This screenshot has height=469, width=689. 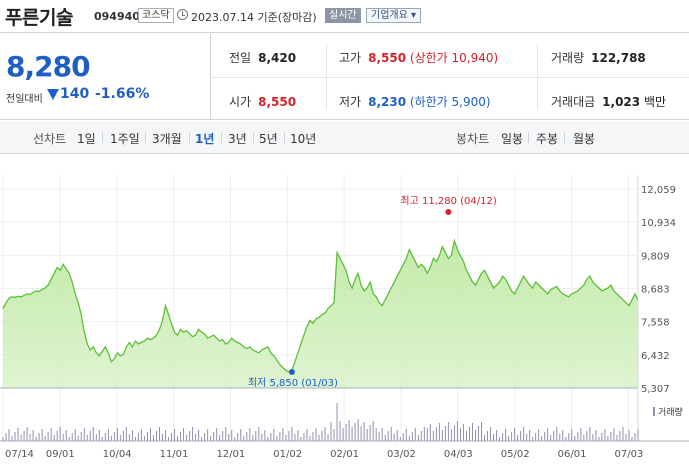 I want to click on chart-period-tabs: 선차트 1일 1주일 3개월 1년 3년 5년 10년 봉차트 일봉 주봉 월봉, so click(x=344, y=137).